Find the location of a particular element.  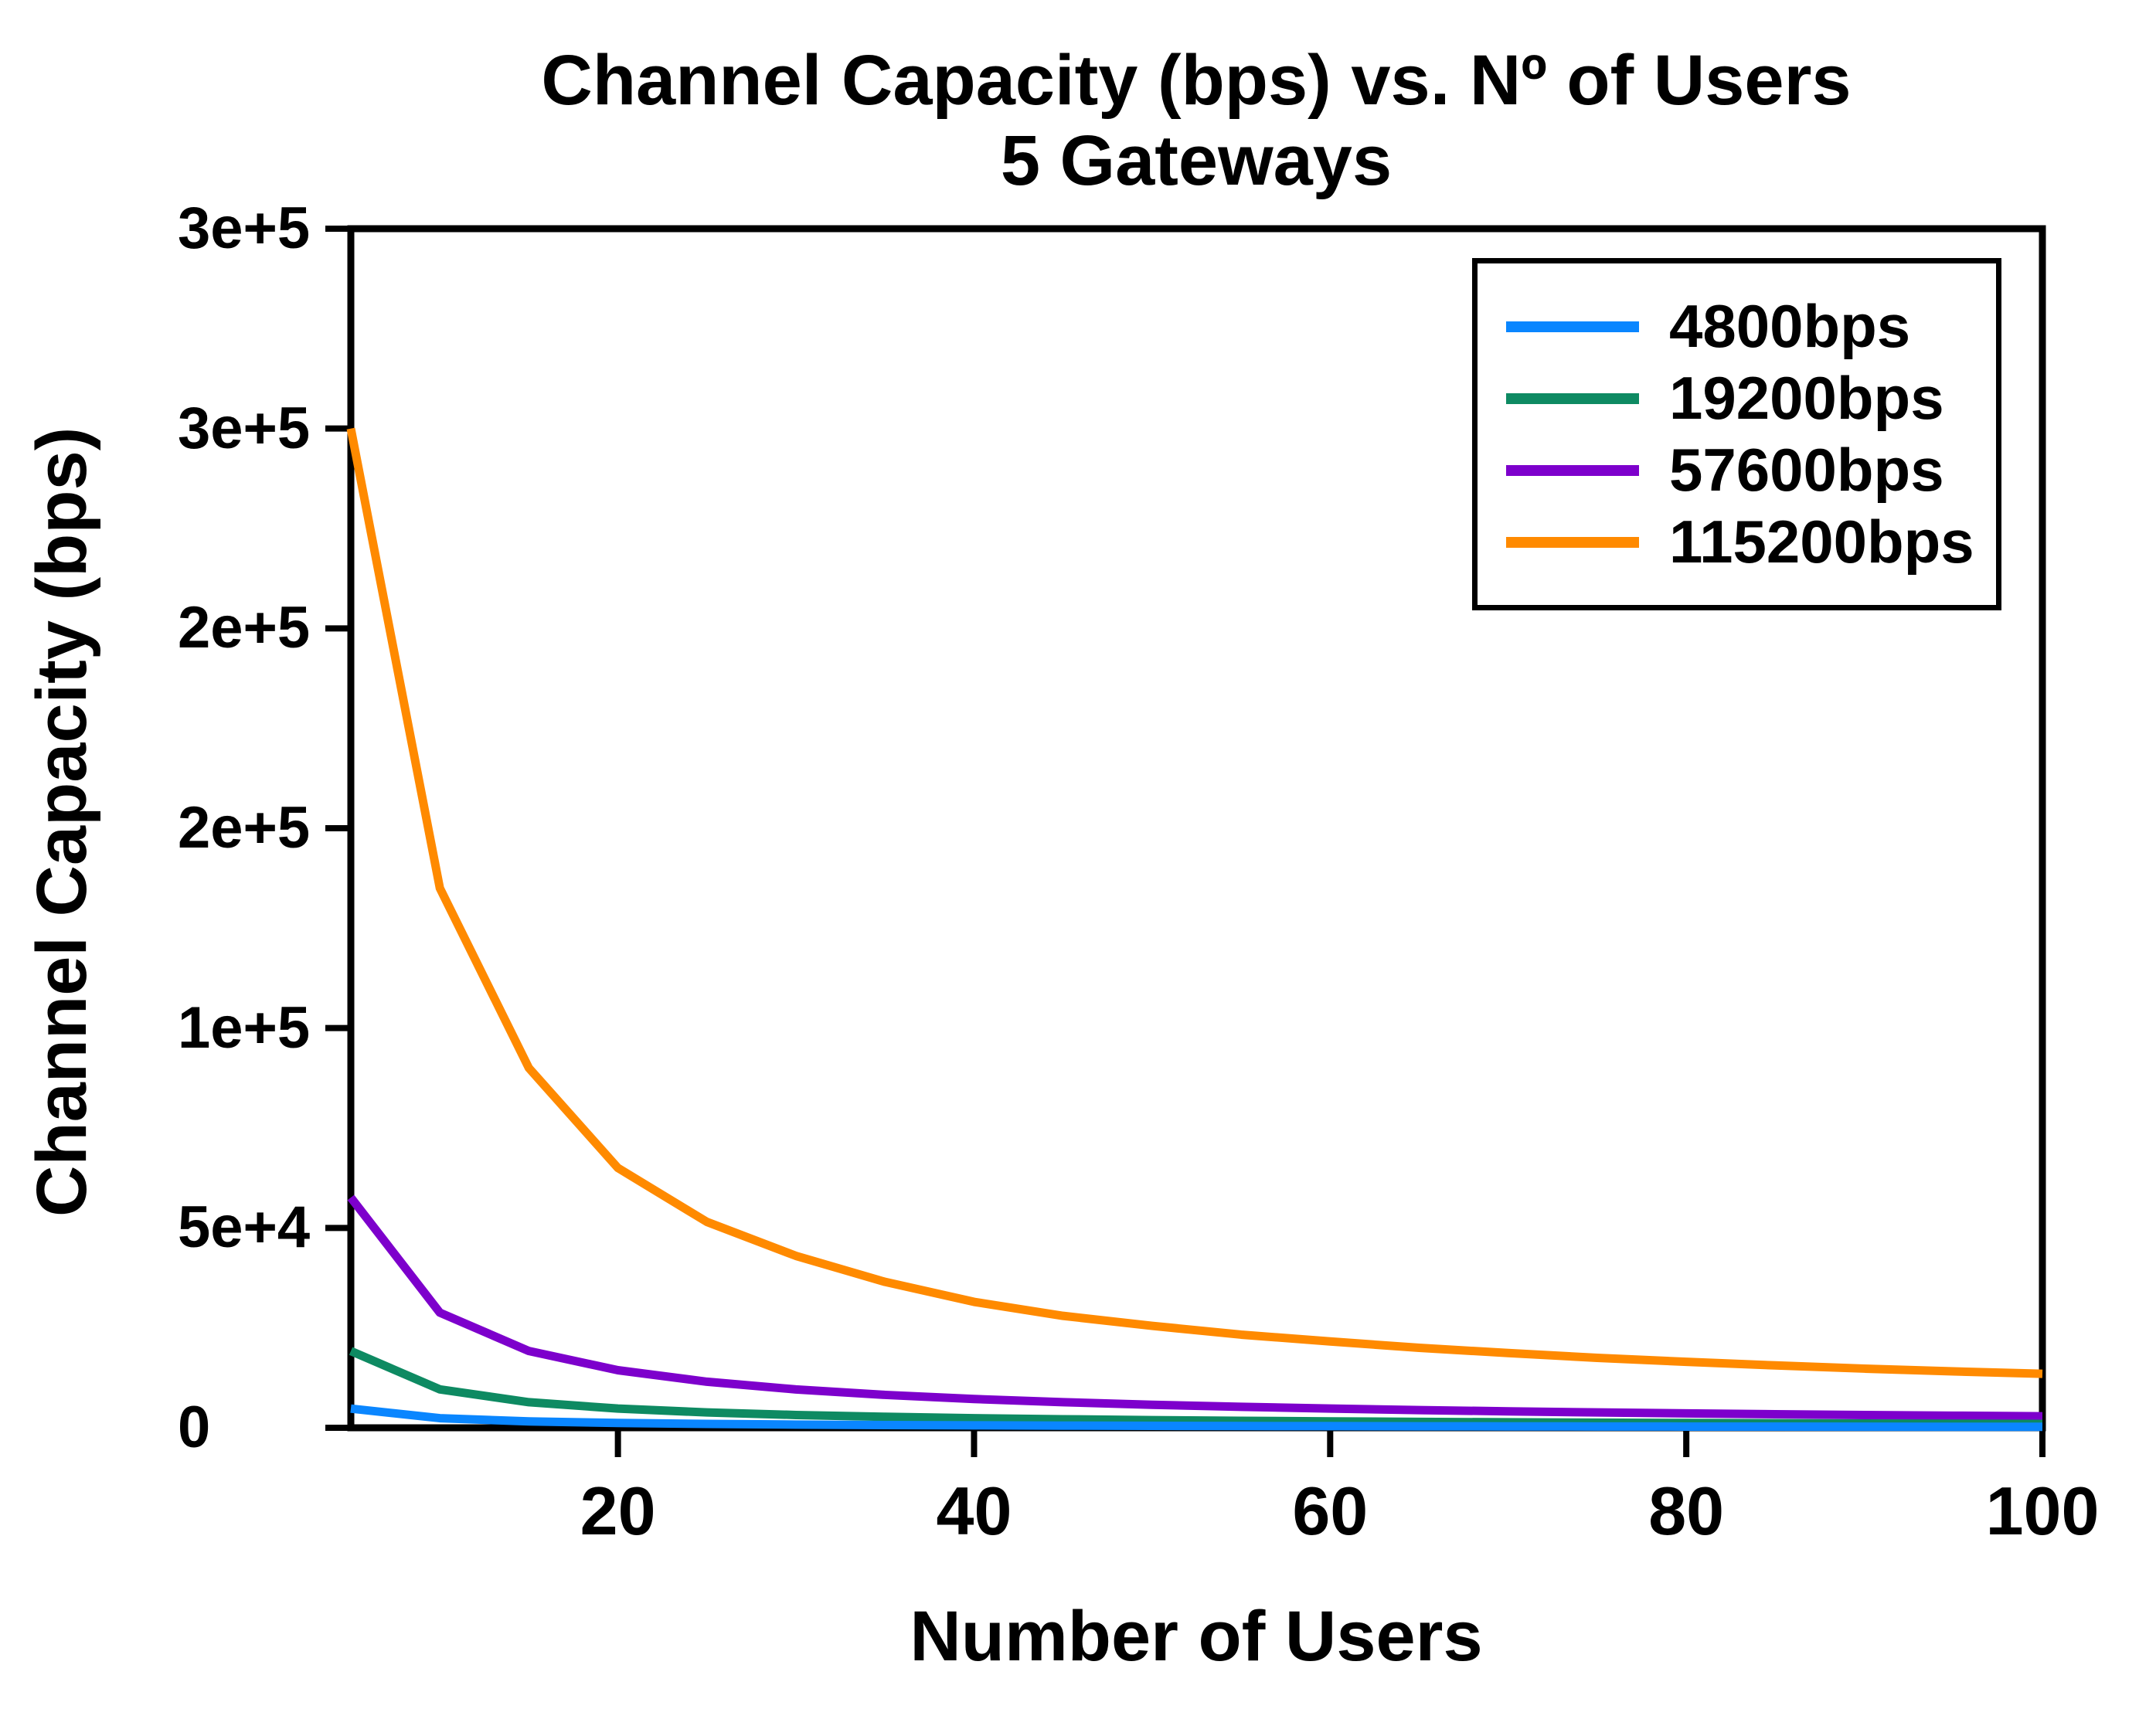

y-tick-label: 1e+5 is located at coordinates (244, 1027).